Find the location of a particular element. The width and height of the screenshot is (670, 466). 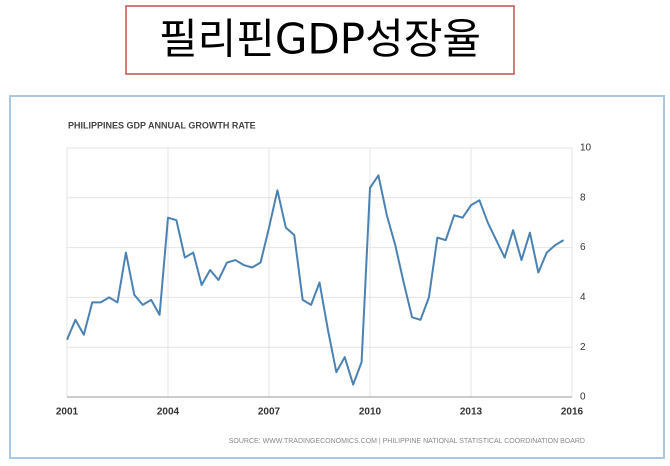

chart-title: PHILIPPINES GDP ANNUAL GROWTH RATE is located at coordinates (162, 125).